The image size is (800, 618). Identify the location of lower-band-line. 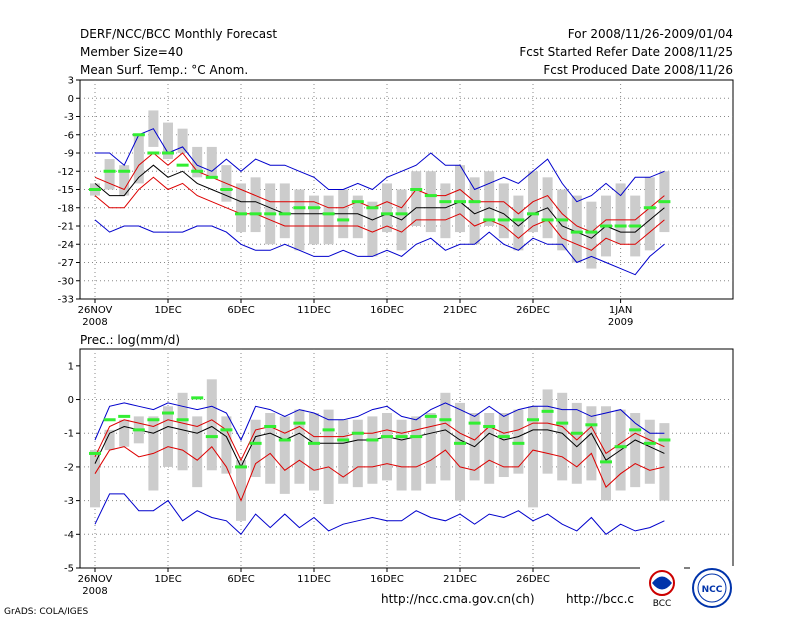
(379, 213).